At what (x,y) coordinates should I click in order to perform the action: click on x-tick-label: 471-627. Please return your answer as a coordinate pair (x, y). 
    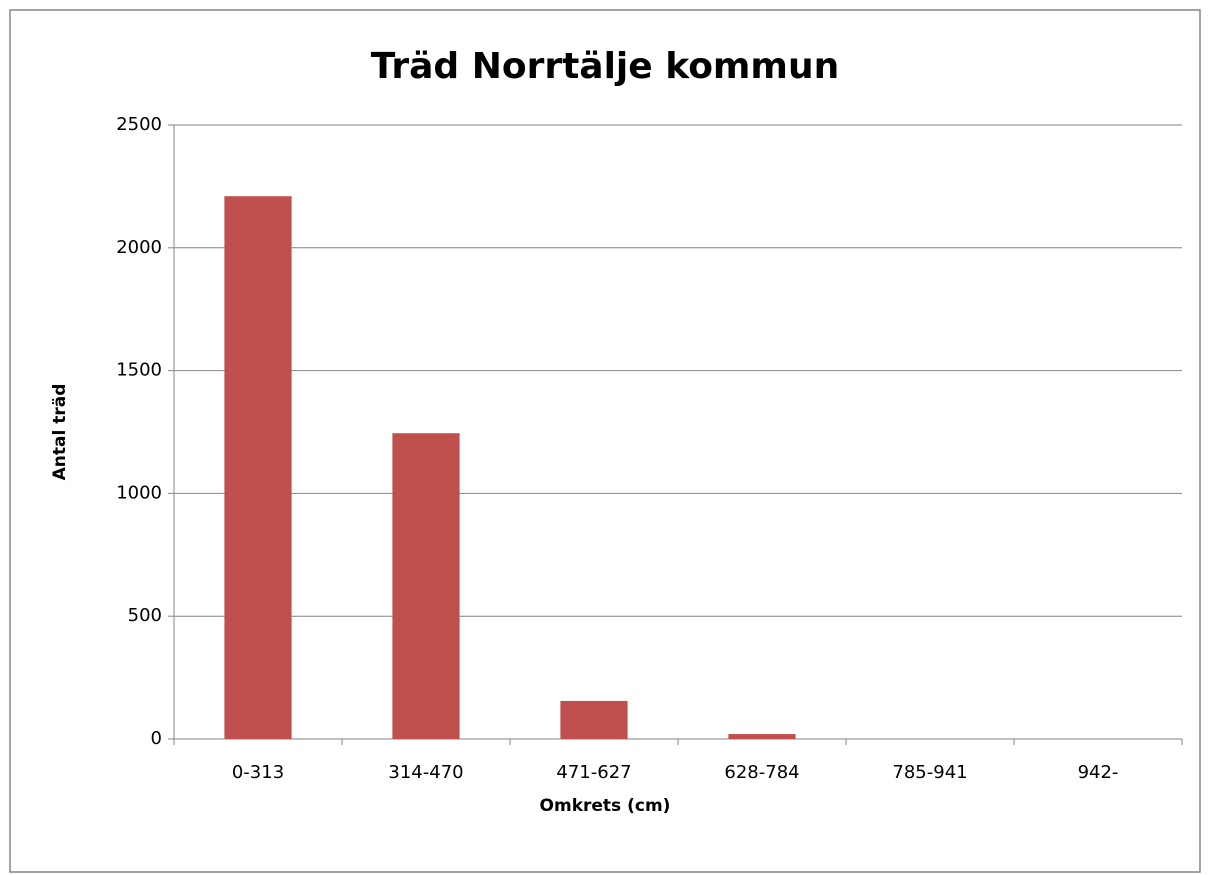
    Looking at the image, I should click on (593, 772).